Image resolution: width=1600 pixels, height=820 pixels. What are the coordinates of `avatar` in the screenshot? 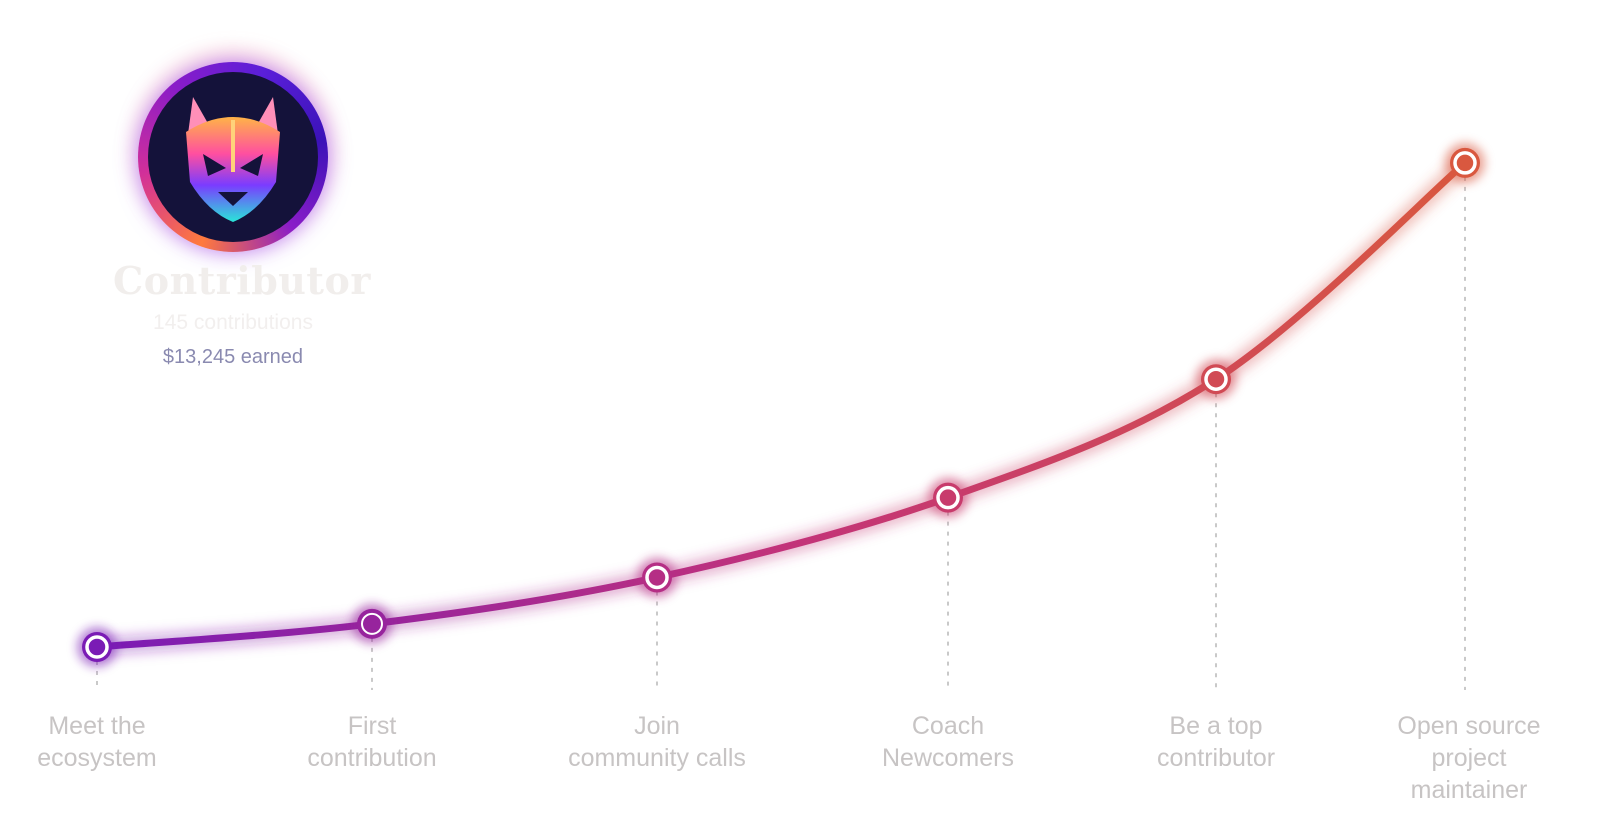 It's located at (233, 157).